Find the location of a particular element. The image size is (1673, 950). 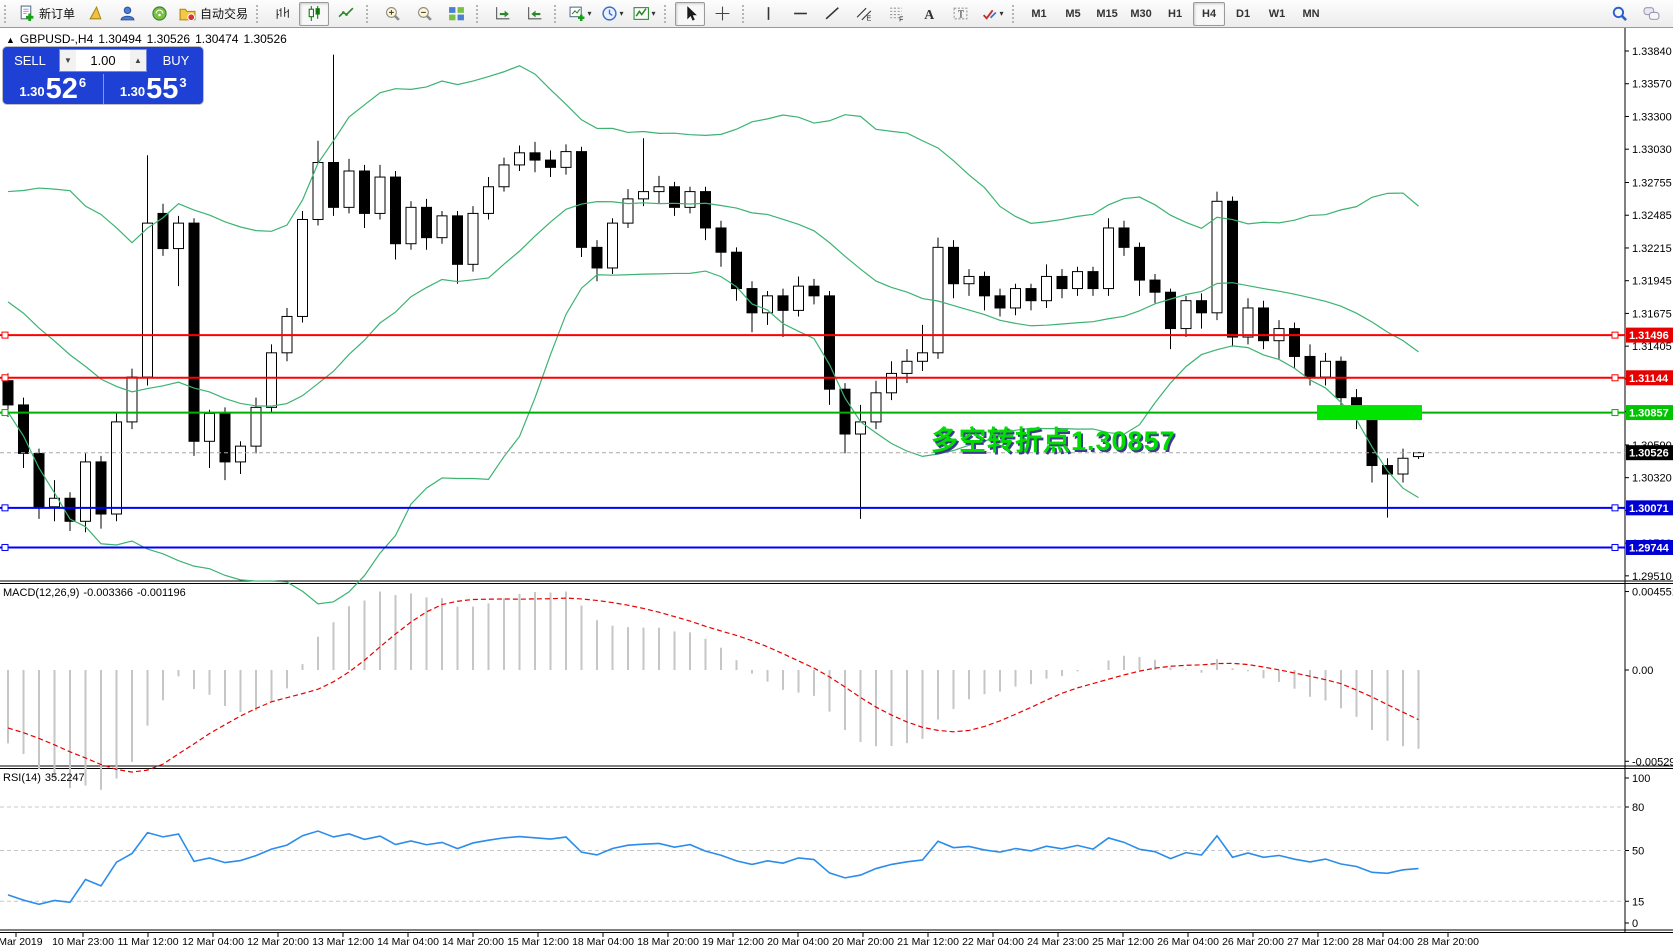

annotation-text: 多空转折点1.30857 is located at coordinates (1053, 441).